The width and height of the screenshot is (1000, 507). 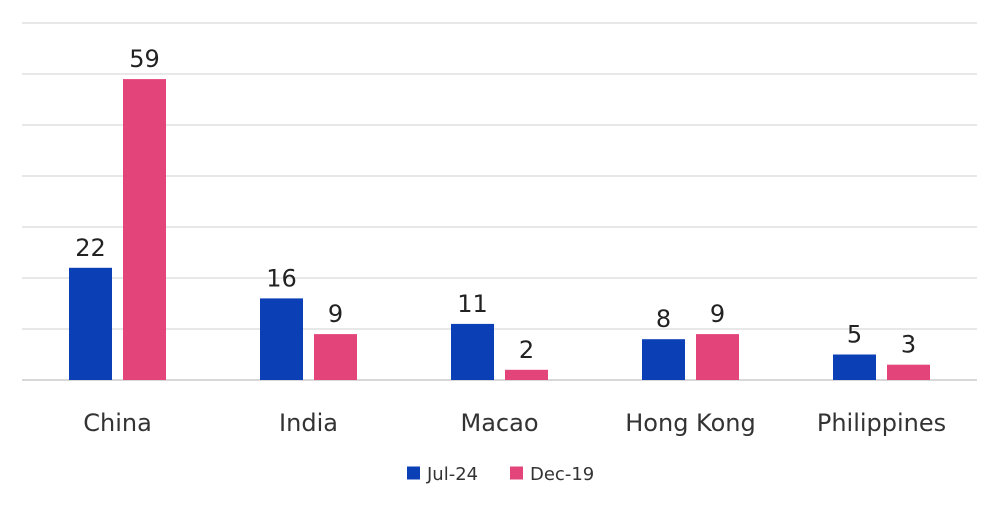 What do you see at coordinates (452, 474) in the screenshot?
I see `legend-label: Jul-24` at bounding box center [452, 474].